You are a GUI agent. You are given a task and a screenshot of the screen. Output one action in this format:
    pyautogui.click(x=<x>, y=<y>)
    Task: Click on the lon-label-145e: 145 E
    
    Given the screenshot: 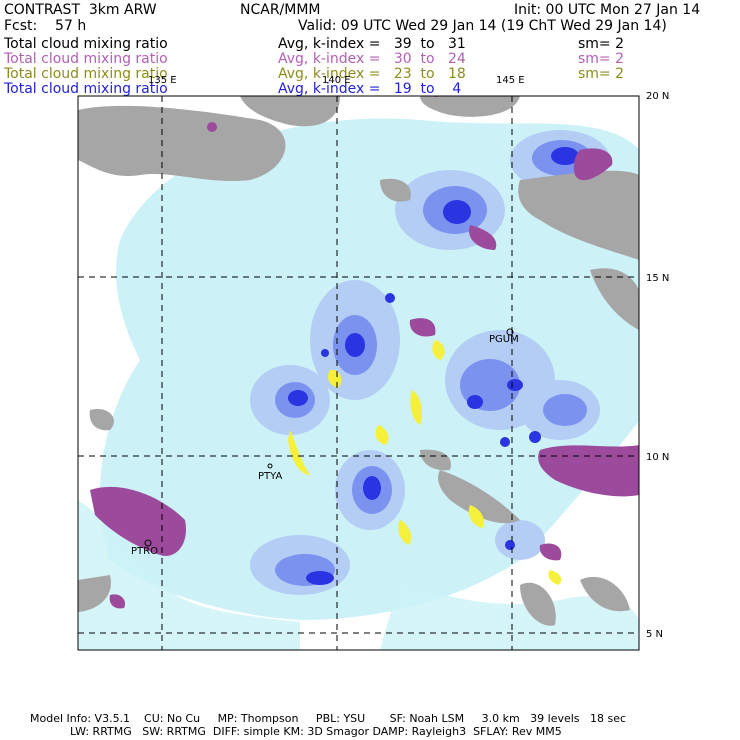 What is the action you would take?
    pyautogui.click(x=510, y=80)
    